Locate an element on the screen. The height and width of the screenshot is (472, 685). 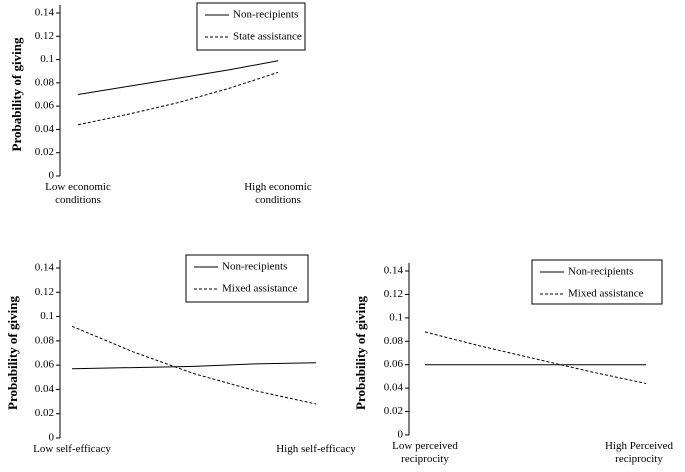
x-tick-label-box: High Perceived reciprocity is located at coordinates (639, 452).